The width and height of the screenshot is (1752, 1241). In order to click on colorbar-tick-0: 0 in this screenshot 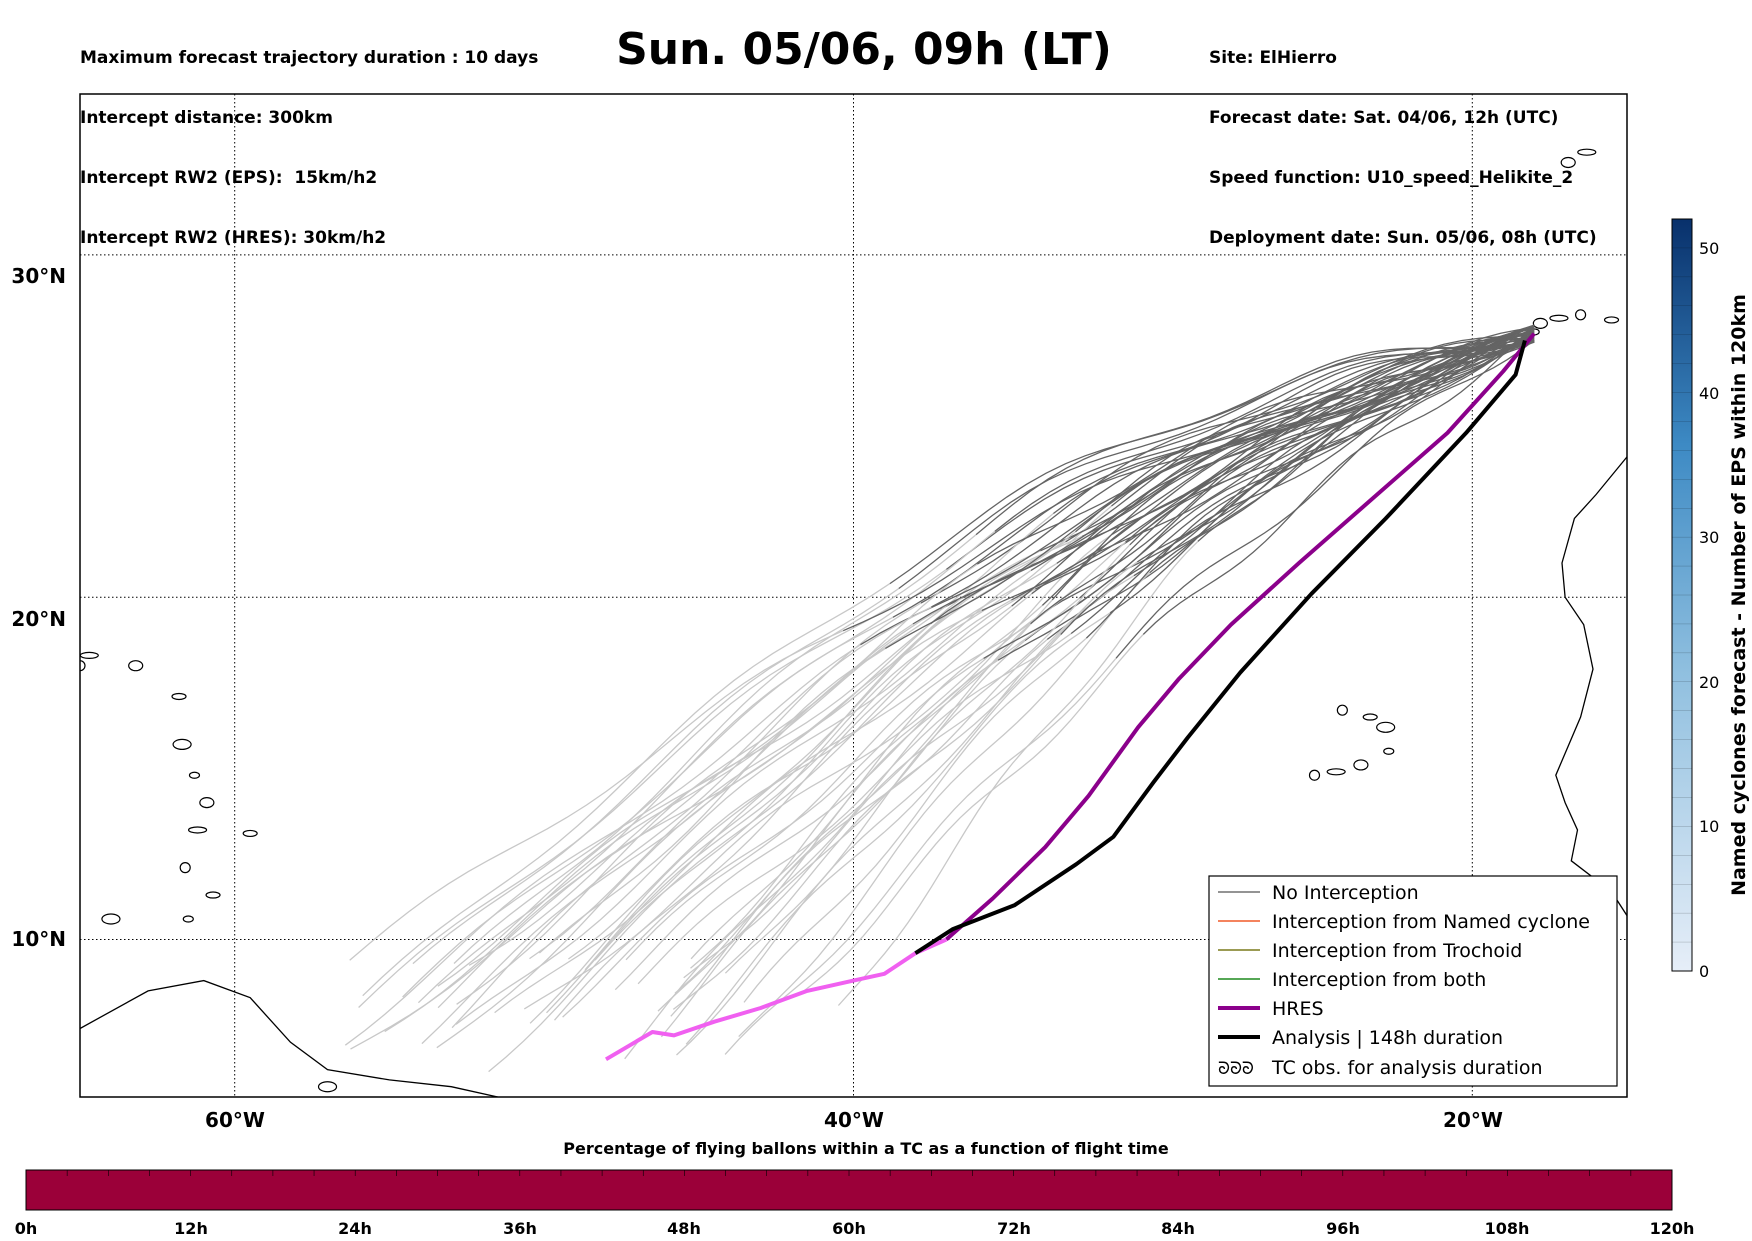, I will do `click(1704, 971)`.